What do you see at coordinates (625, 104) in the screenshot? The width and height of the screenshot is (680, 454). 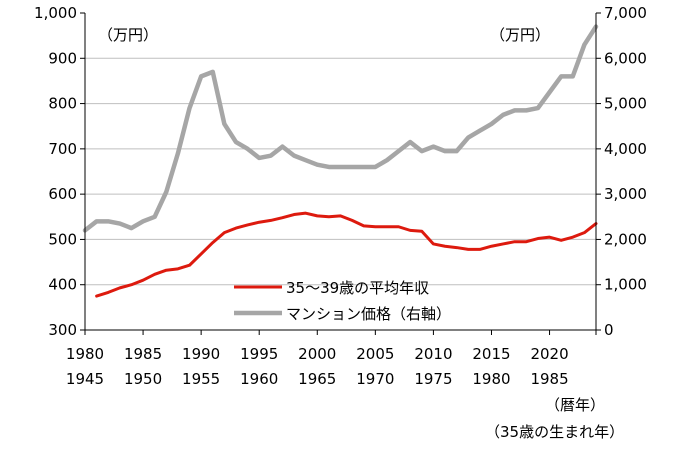 I see `right-tick-label: 5,000` at bounding box center [625, 104].